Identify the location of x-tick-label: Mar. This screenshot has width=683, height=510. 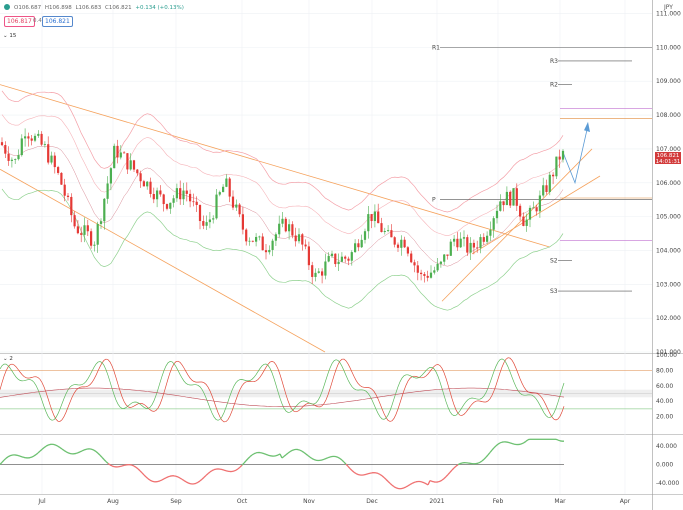
(560, 501).